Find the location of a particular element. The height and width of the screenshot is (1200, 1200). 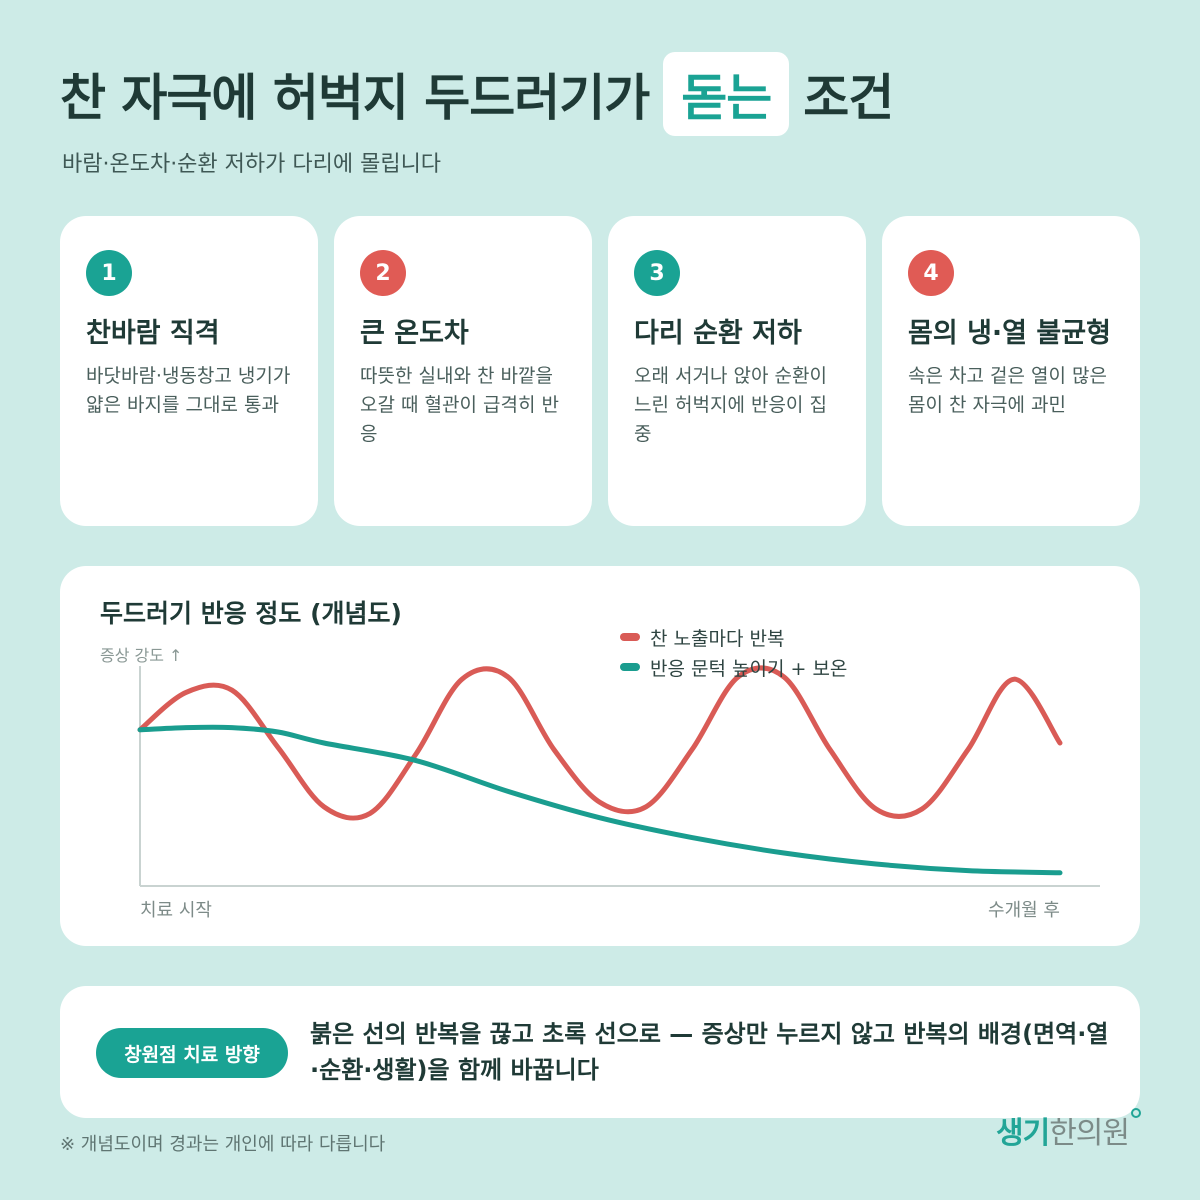

card-title: 찬바람 직격 is located at coordinates (153, 333).